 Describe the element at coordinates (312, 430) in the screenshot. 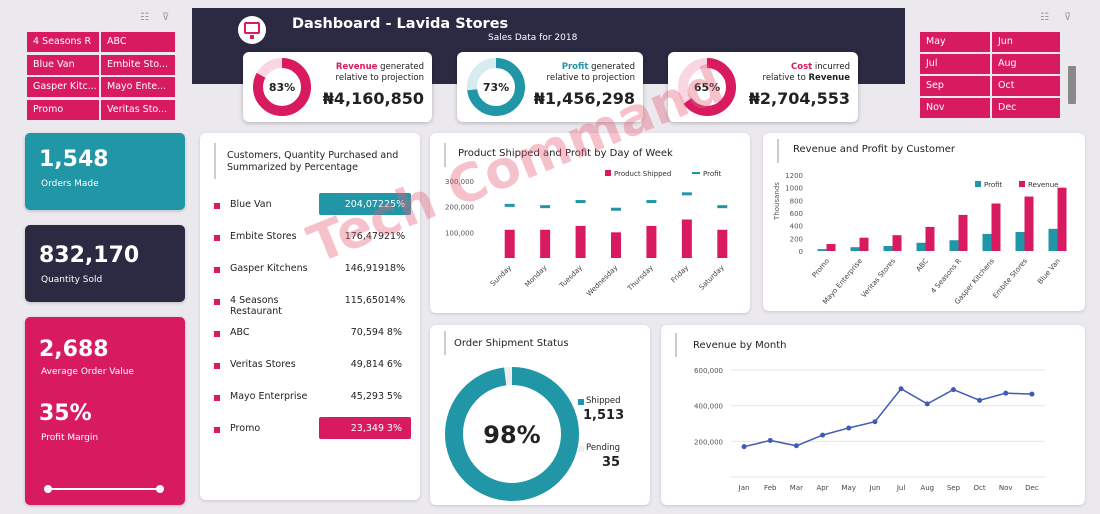

I see `table-row: Promo 23,349 3%` at that location.